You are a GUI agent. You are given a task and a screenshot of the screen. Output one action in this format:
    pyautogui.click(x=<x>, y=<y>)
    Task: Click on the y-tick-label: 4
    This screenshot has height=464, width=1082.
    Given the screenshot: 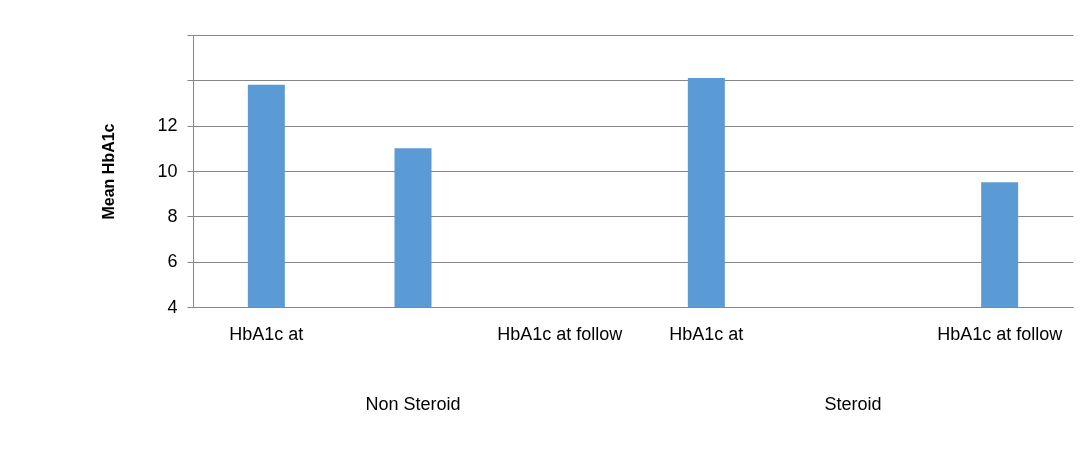 What is the action you would take?
    pyautogui.click(x=172, y=306)
    